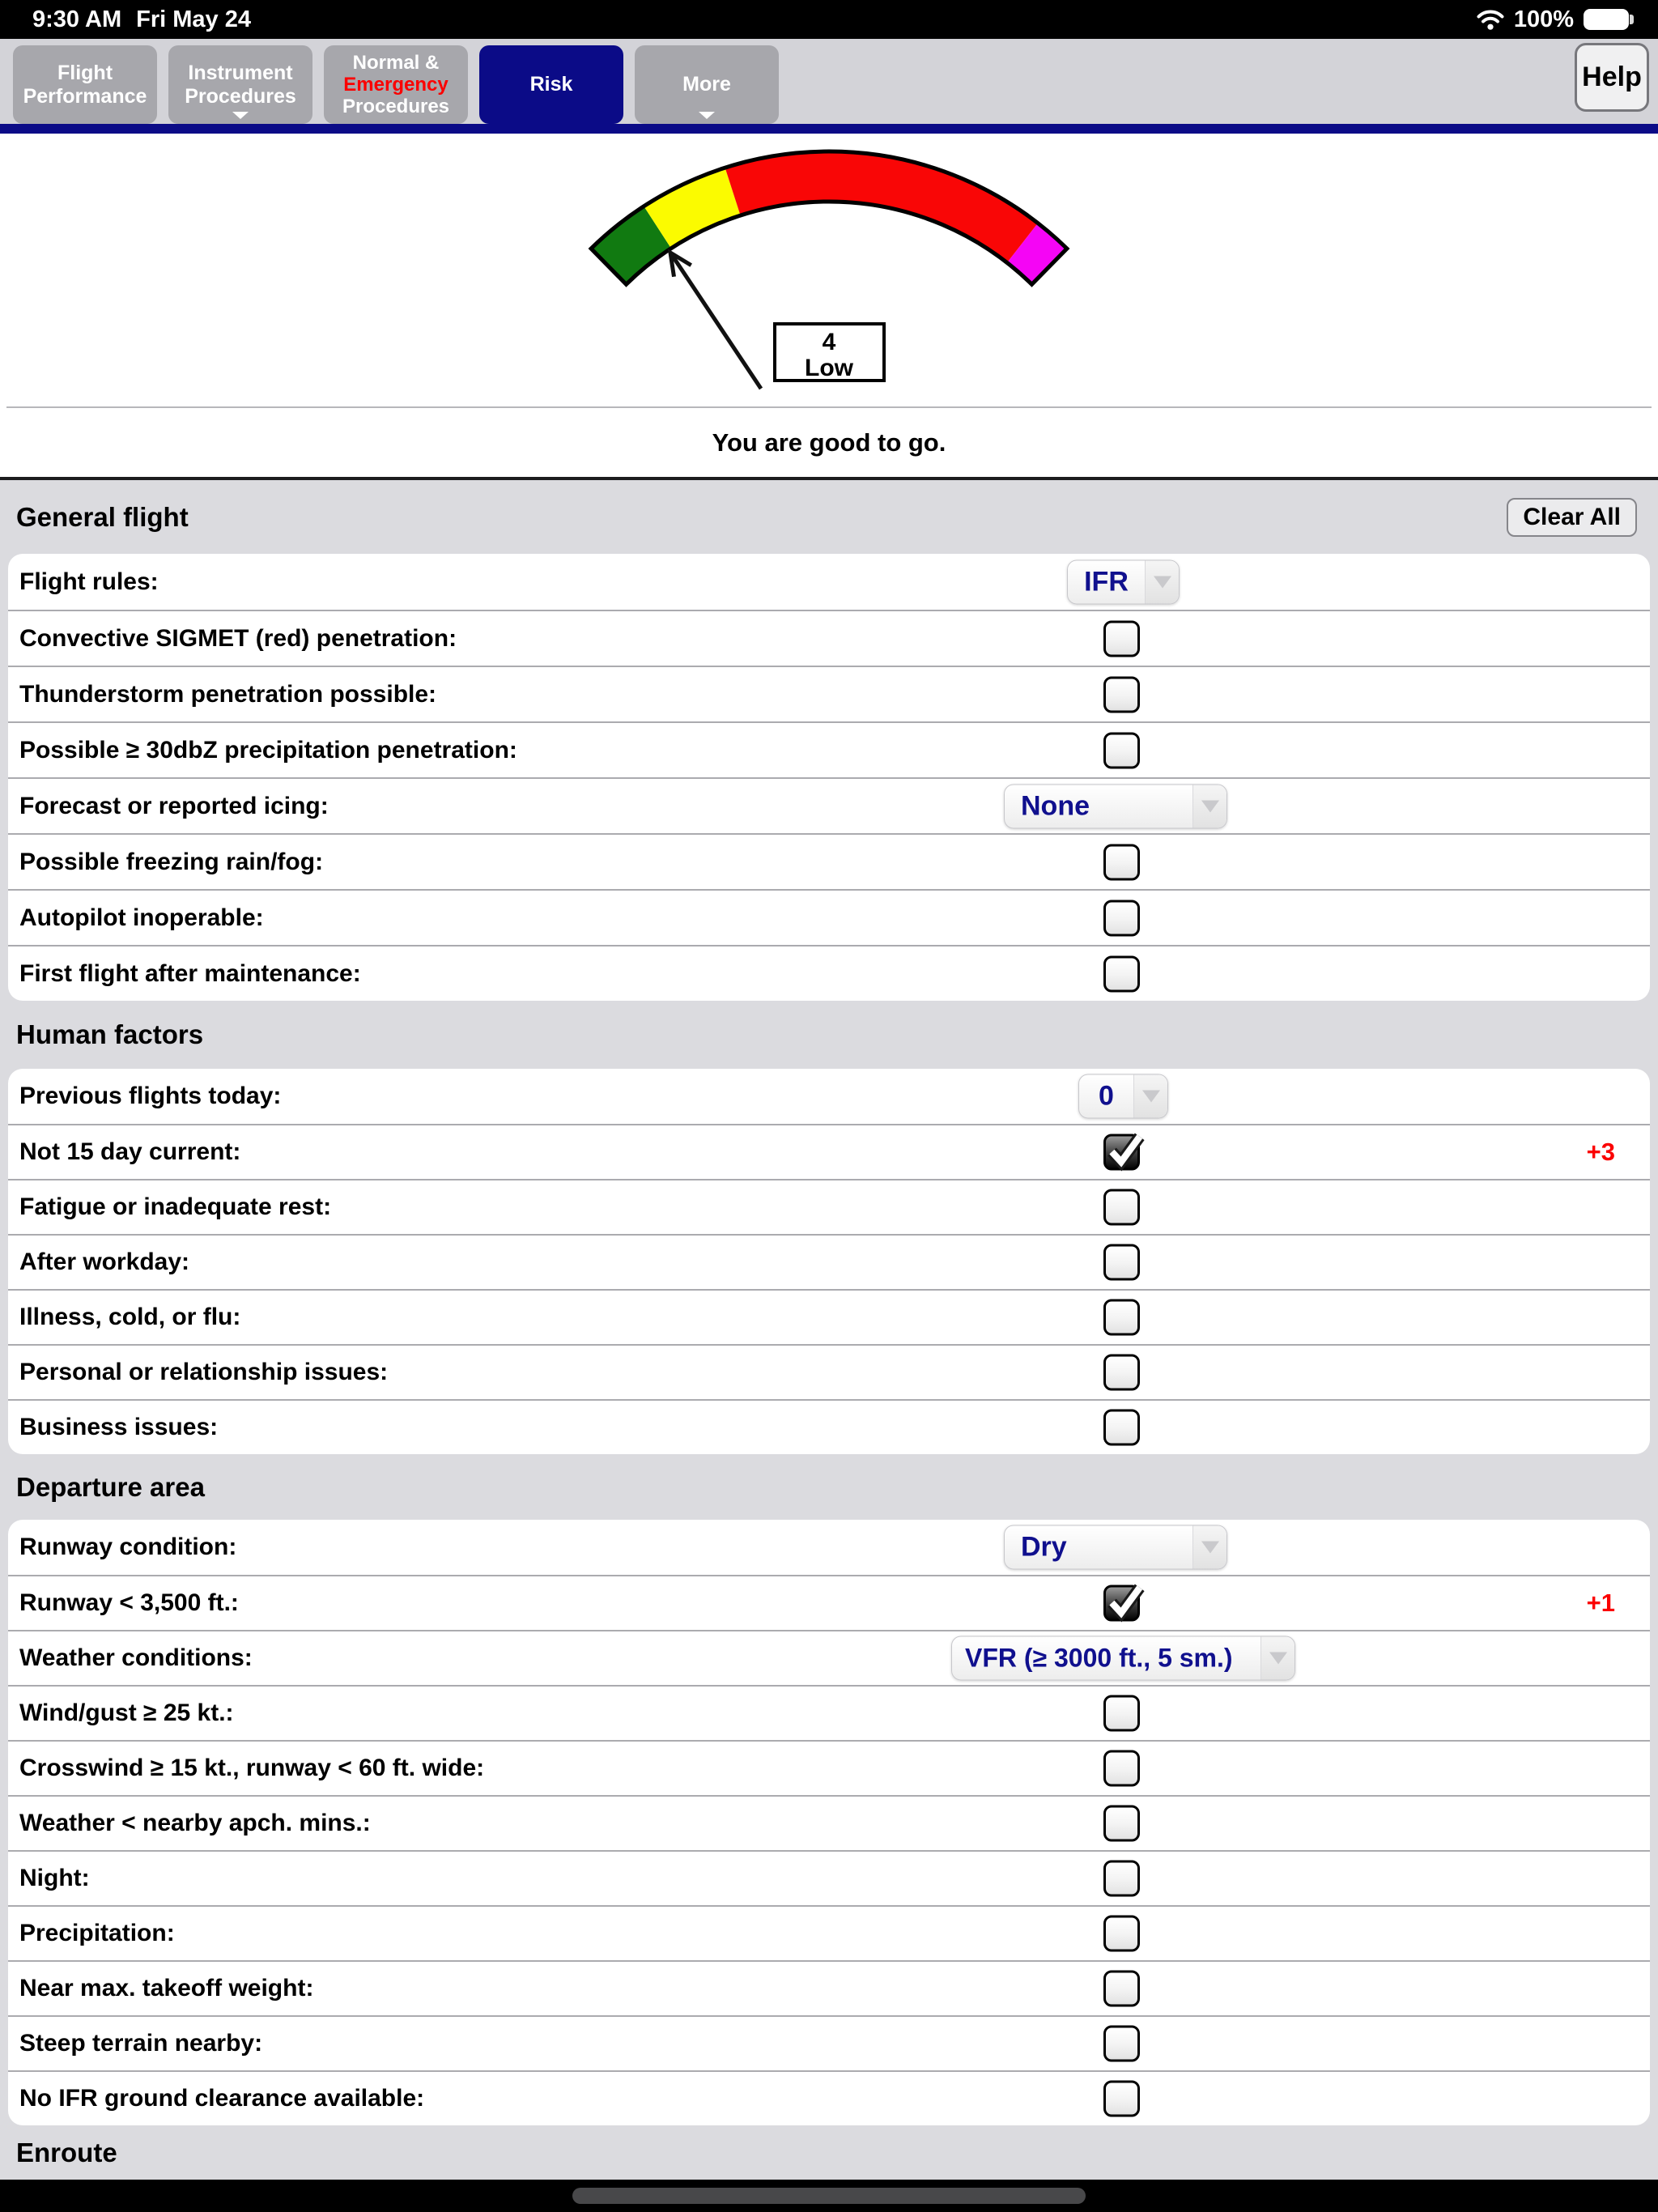  Describe the element at coordinates (175, 1206) in the screenshot. I see `row-label: Fatigue or inadequate rest:` at that location.